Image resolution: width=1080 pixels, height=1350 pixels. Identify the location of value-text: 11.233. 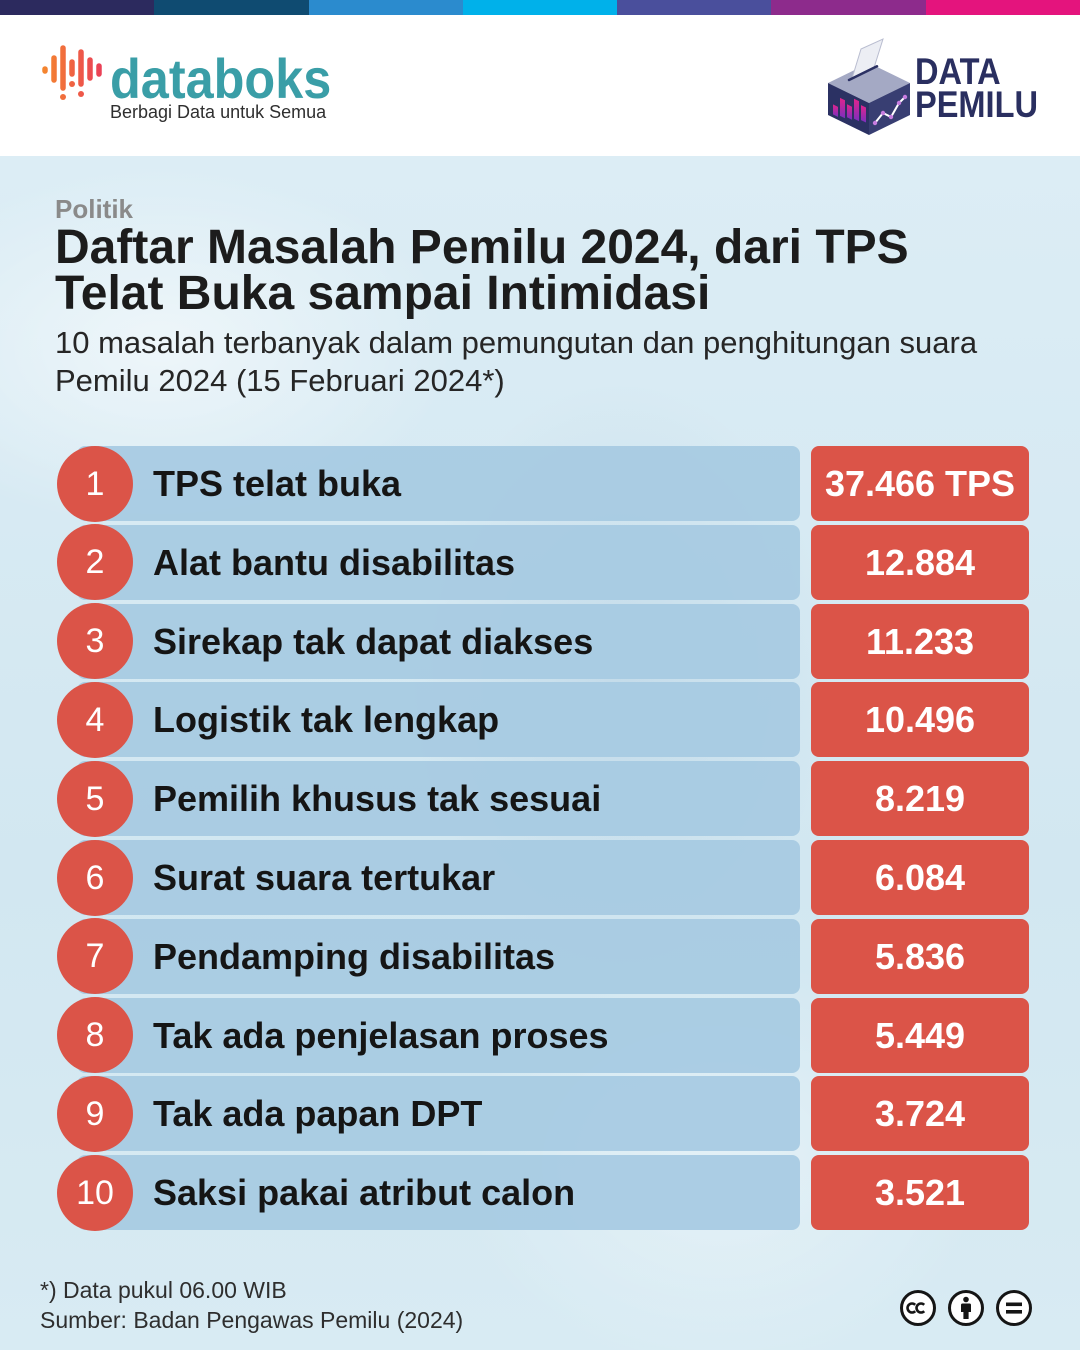
(920, 641).